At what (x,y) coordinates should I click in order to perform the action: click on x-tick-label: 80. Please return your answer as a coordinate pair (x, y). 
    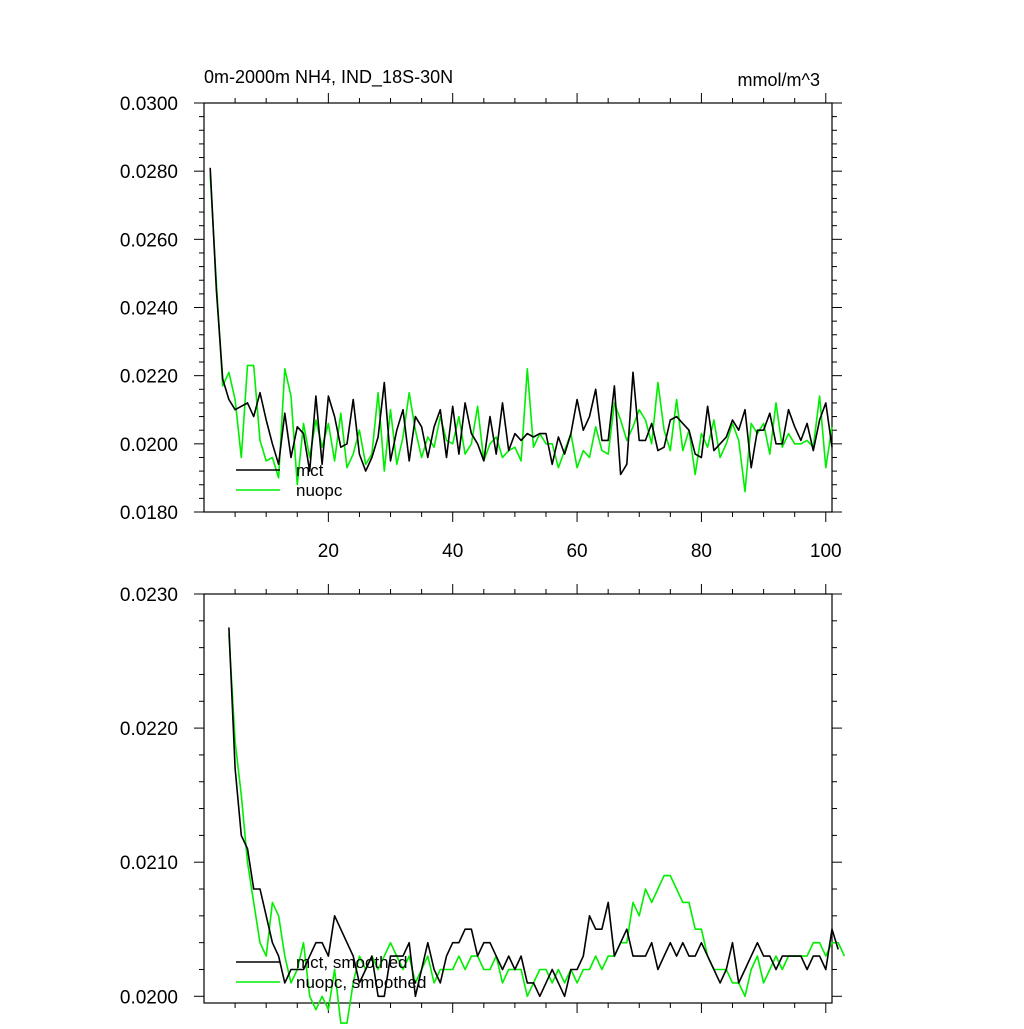
    Looking at the image, I should click on (701, 551).